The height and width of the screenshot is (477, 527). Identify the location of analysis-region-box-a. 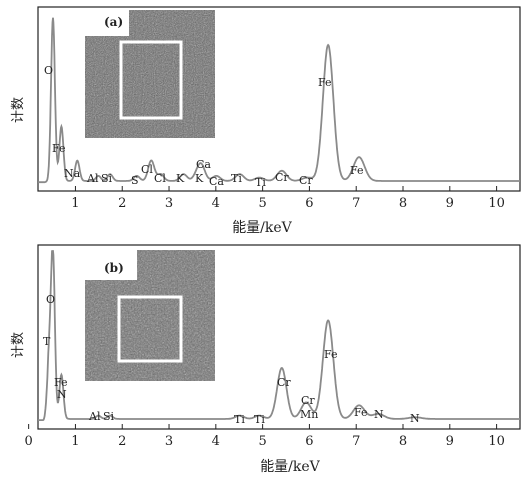
(151, 80).